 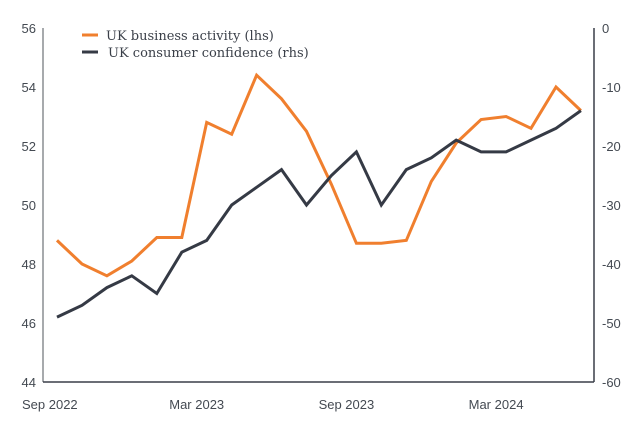 What do you see at coordinates (347, 404) in the screenshot?
I see `x-tick-label: Sep 2023` at bounding box center [347, 404].